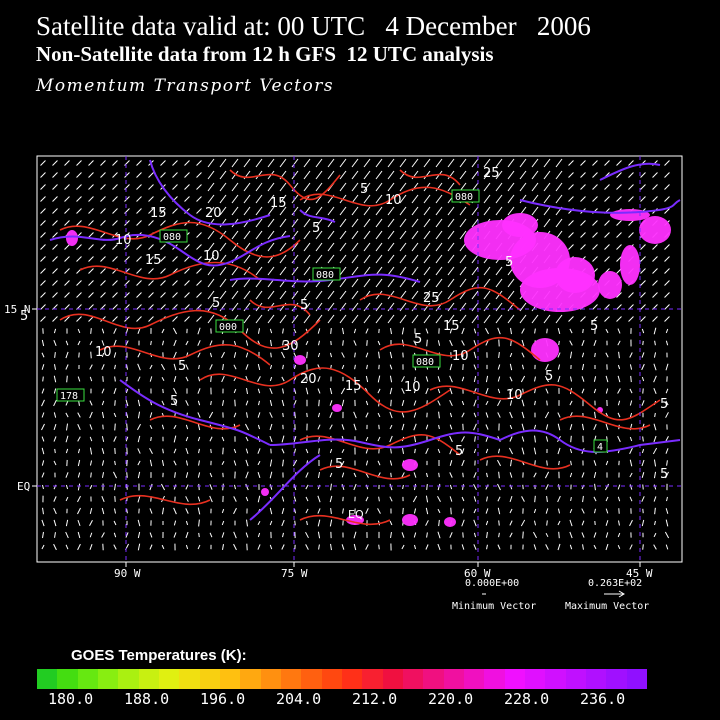 The height and width of the screenshot is (720, 720). Describe the element at coordinates (451, 699) in the screenshot. I see `colorbar-tick-label: 220.0` at that location.